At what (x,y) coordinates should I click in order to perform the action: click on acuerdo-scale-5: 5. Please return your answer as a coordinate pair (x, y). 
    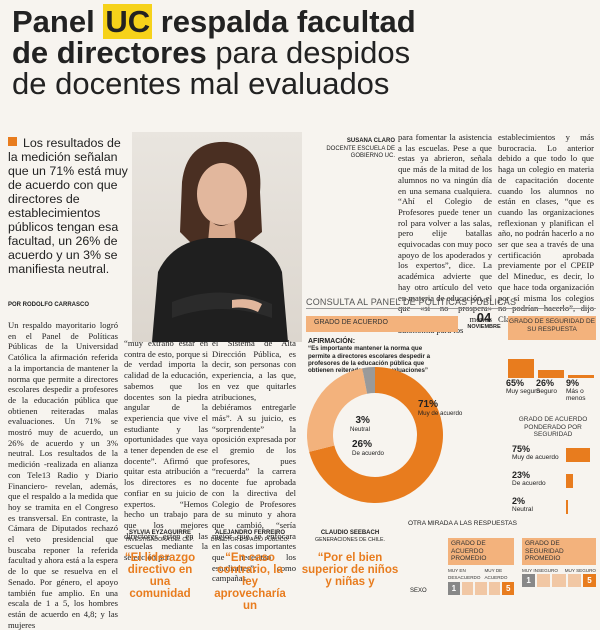
    Looking at the image, I should click on (508, 588).